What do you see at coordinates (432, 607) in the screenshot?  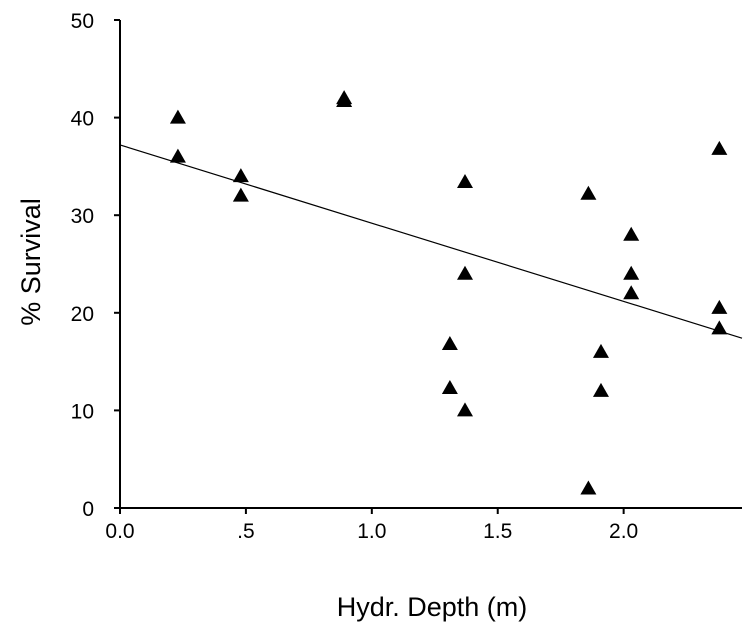 I see `x-axis-title: Hydr. Depth (m)` at bounding box center [432, 607].